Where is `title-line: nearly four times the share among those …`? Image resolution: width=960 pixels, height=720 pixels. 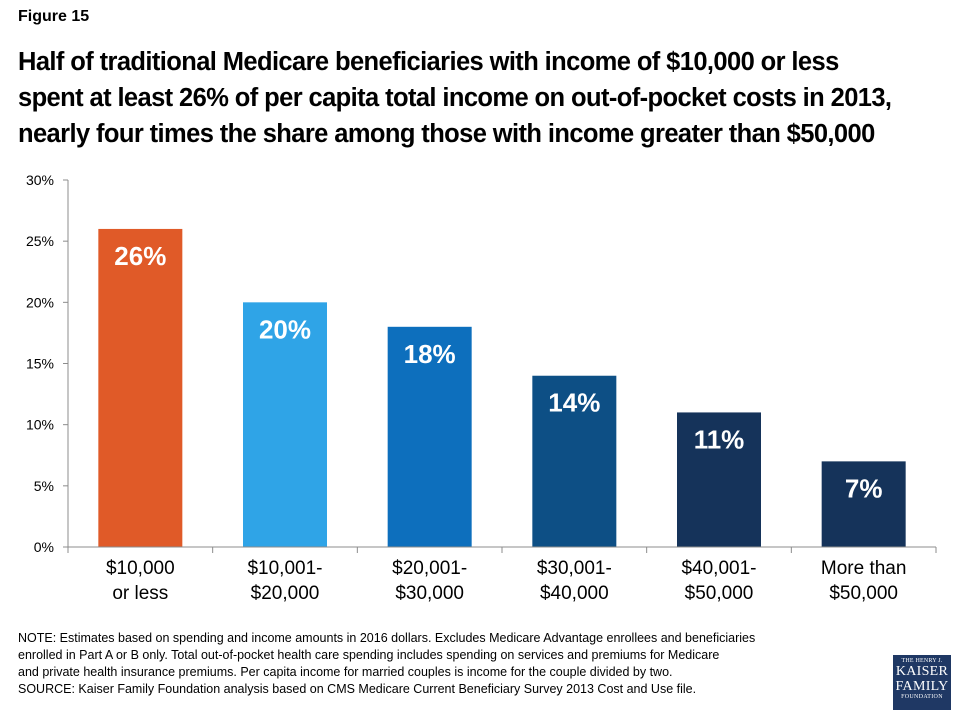 title-line: nearly four times the share among those … is located at coordinates (446, 134).